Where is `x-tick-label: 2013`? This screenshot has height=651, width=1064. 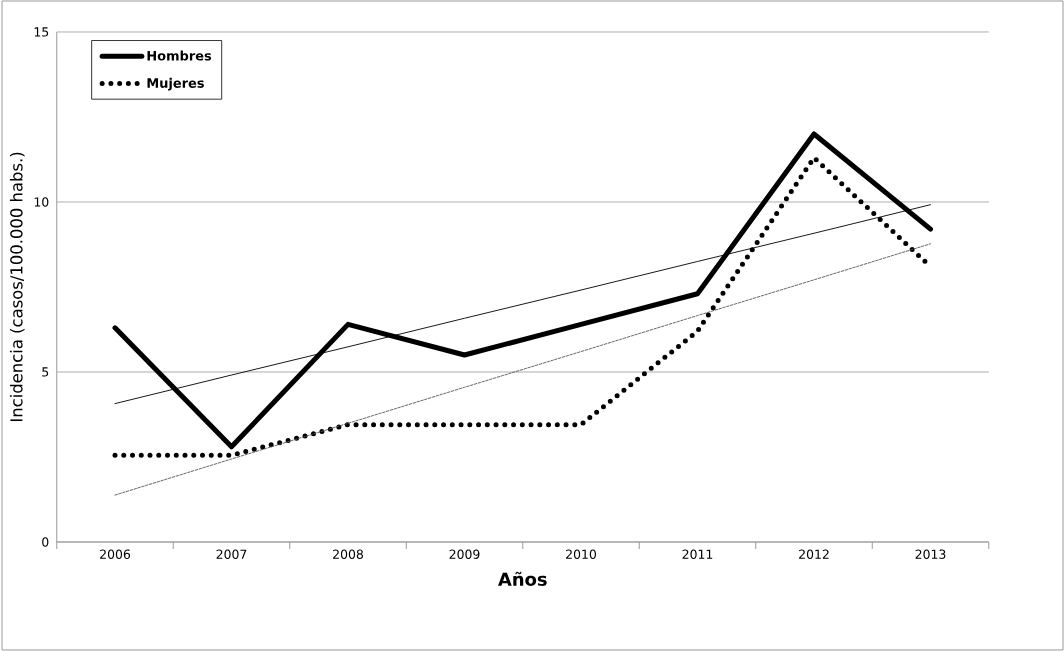 x-tick-label: 2013 is located at coordinates (930, 554).